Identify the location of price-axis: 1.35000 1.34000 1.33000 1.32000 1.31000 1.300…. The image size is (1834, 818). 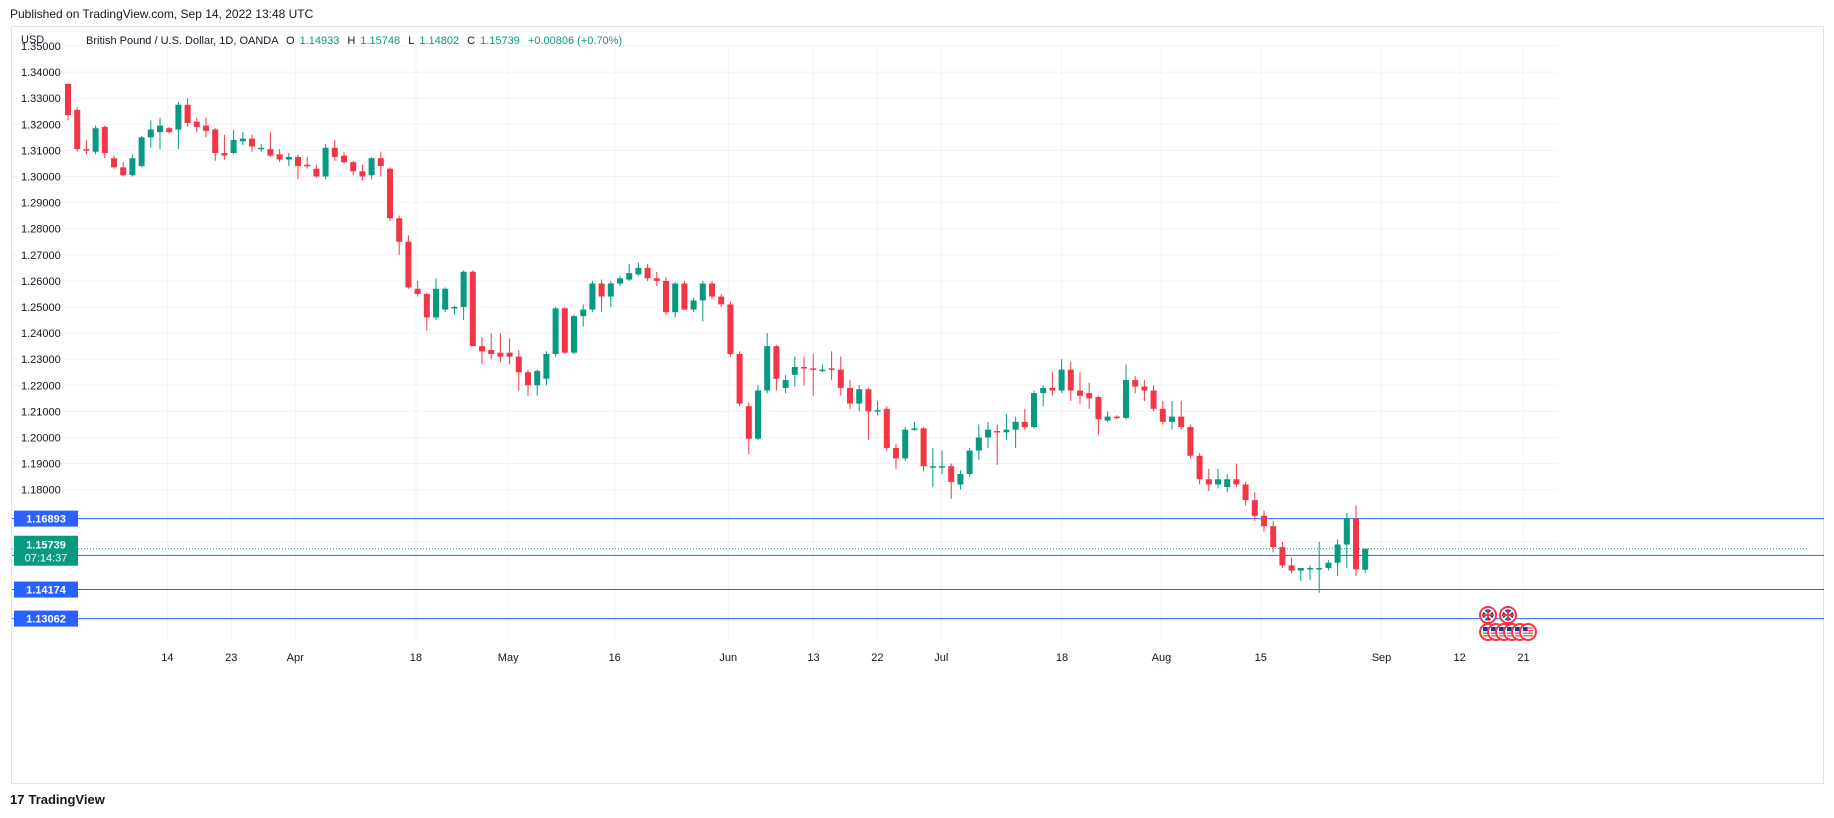
(41, 295).